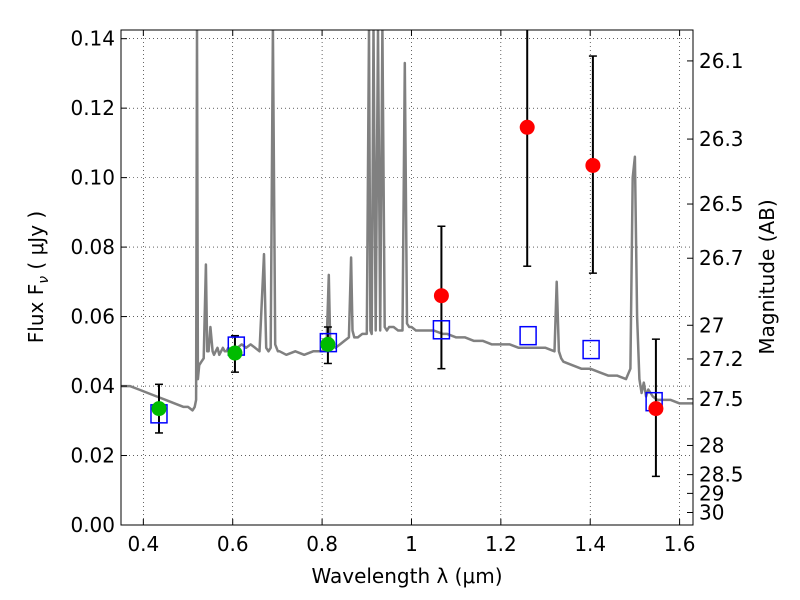 This screenshot has width=800, height=600. What do you see at coordinates (92, 108) in the screenshot?
I see `y-tick-label: 0.12` at bounding box center [92, 108].